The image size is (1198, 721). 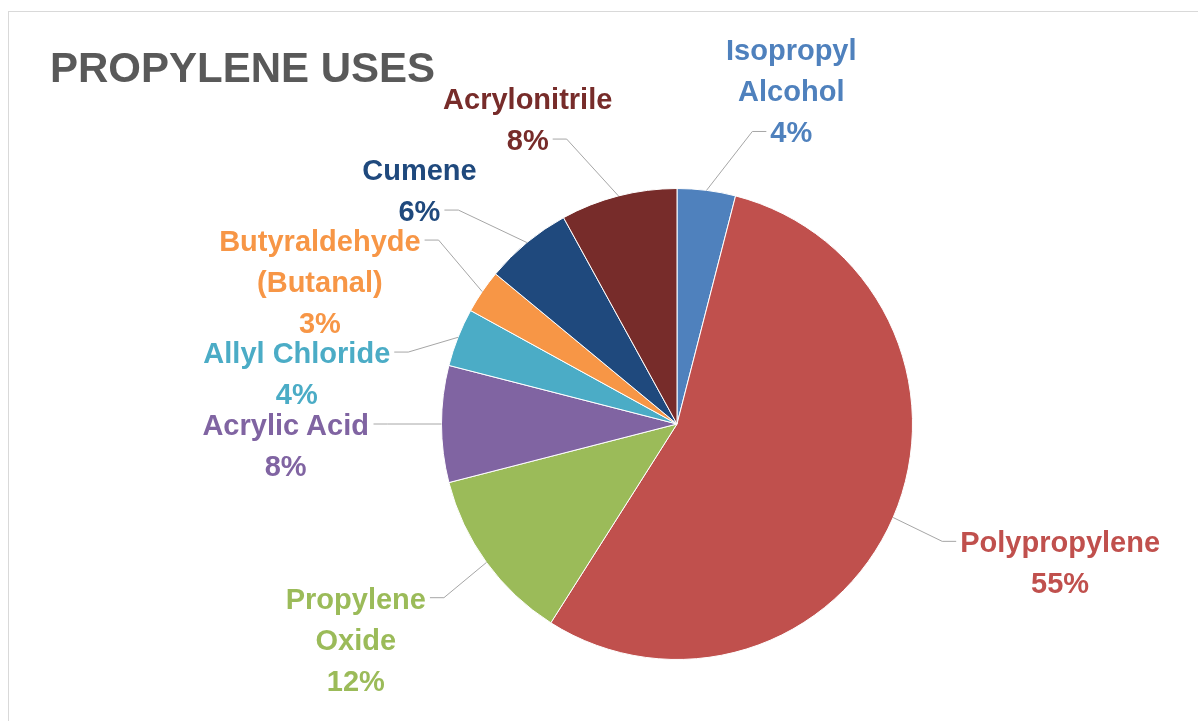 What do you see at coordinates (320, 262) in the screenshot?
I see `slice-label: Butyraldehyde (Butanal)` at bounding box center [320, 262].